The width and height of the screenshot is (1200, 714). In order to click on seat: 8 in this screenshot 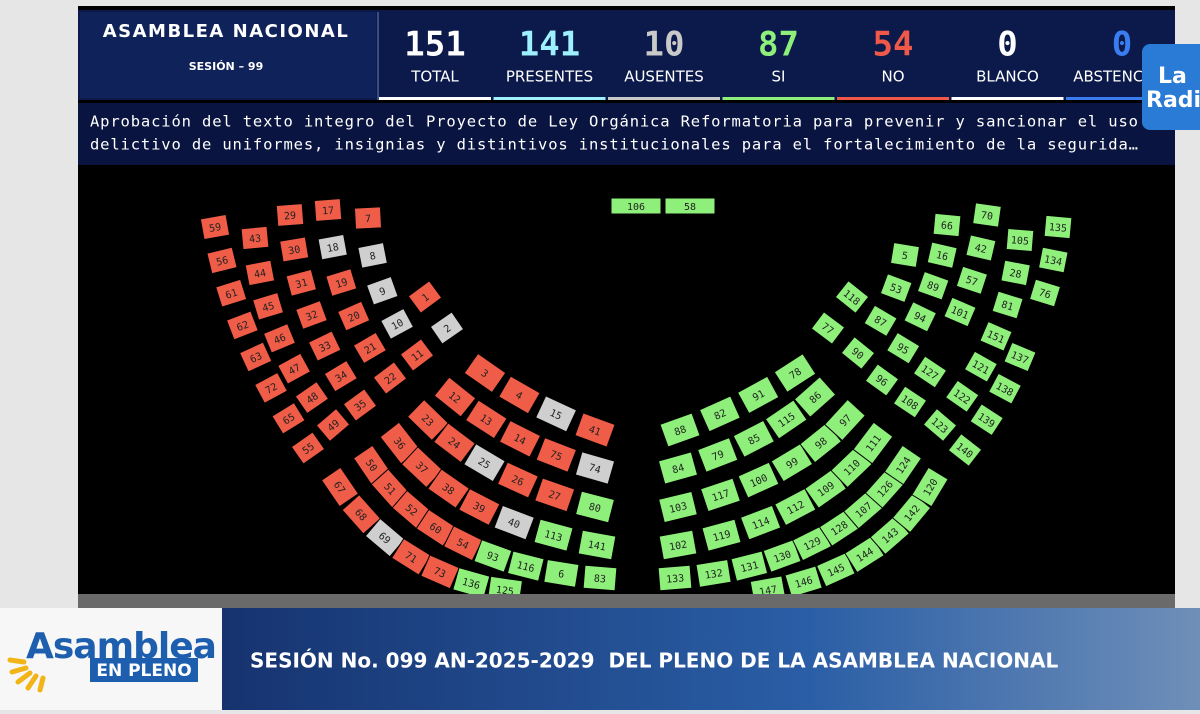, I will do `click(372, 255)`.